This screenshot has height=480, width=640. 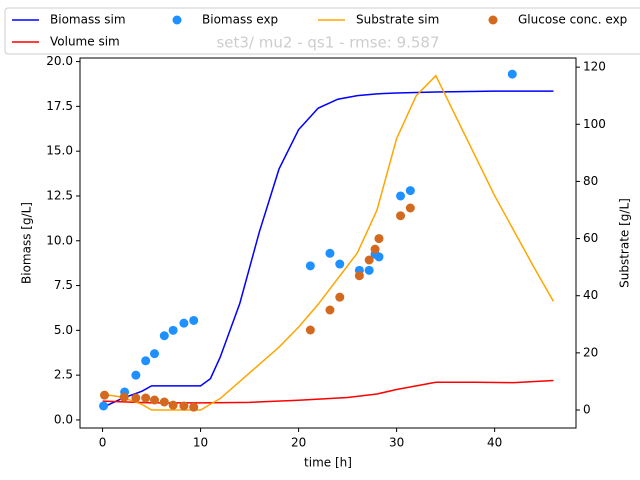 What do you see at coordinates (63, 330) in the screenshot?
I see `y-tick-label: 5.0` at bounding box center [63, 330].